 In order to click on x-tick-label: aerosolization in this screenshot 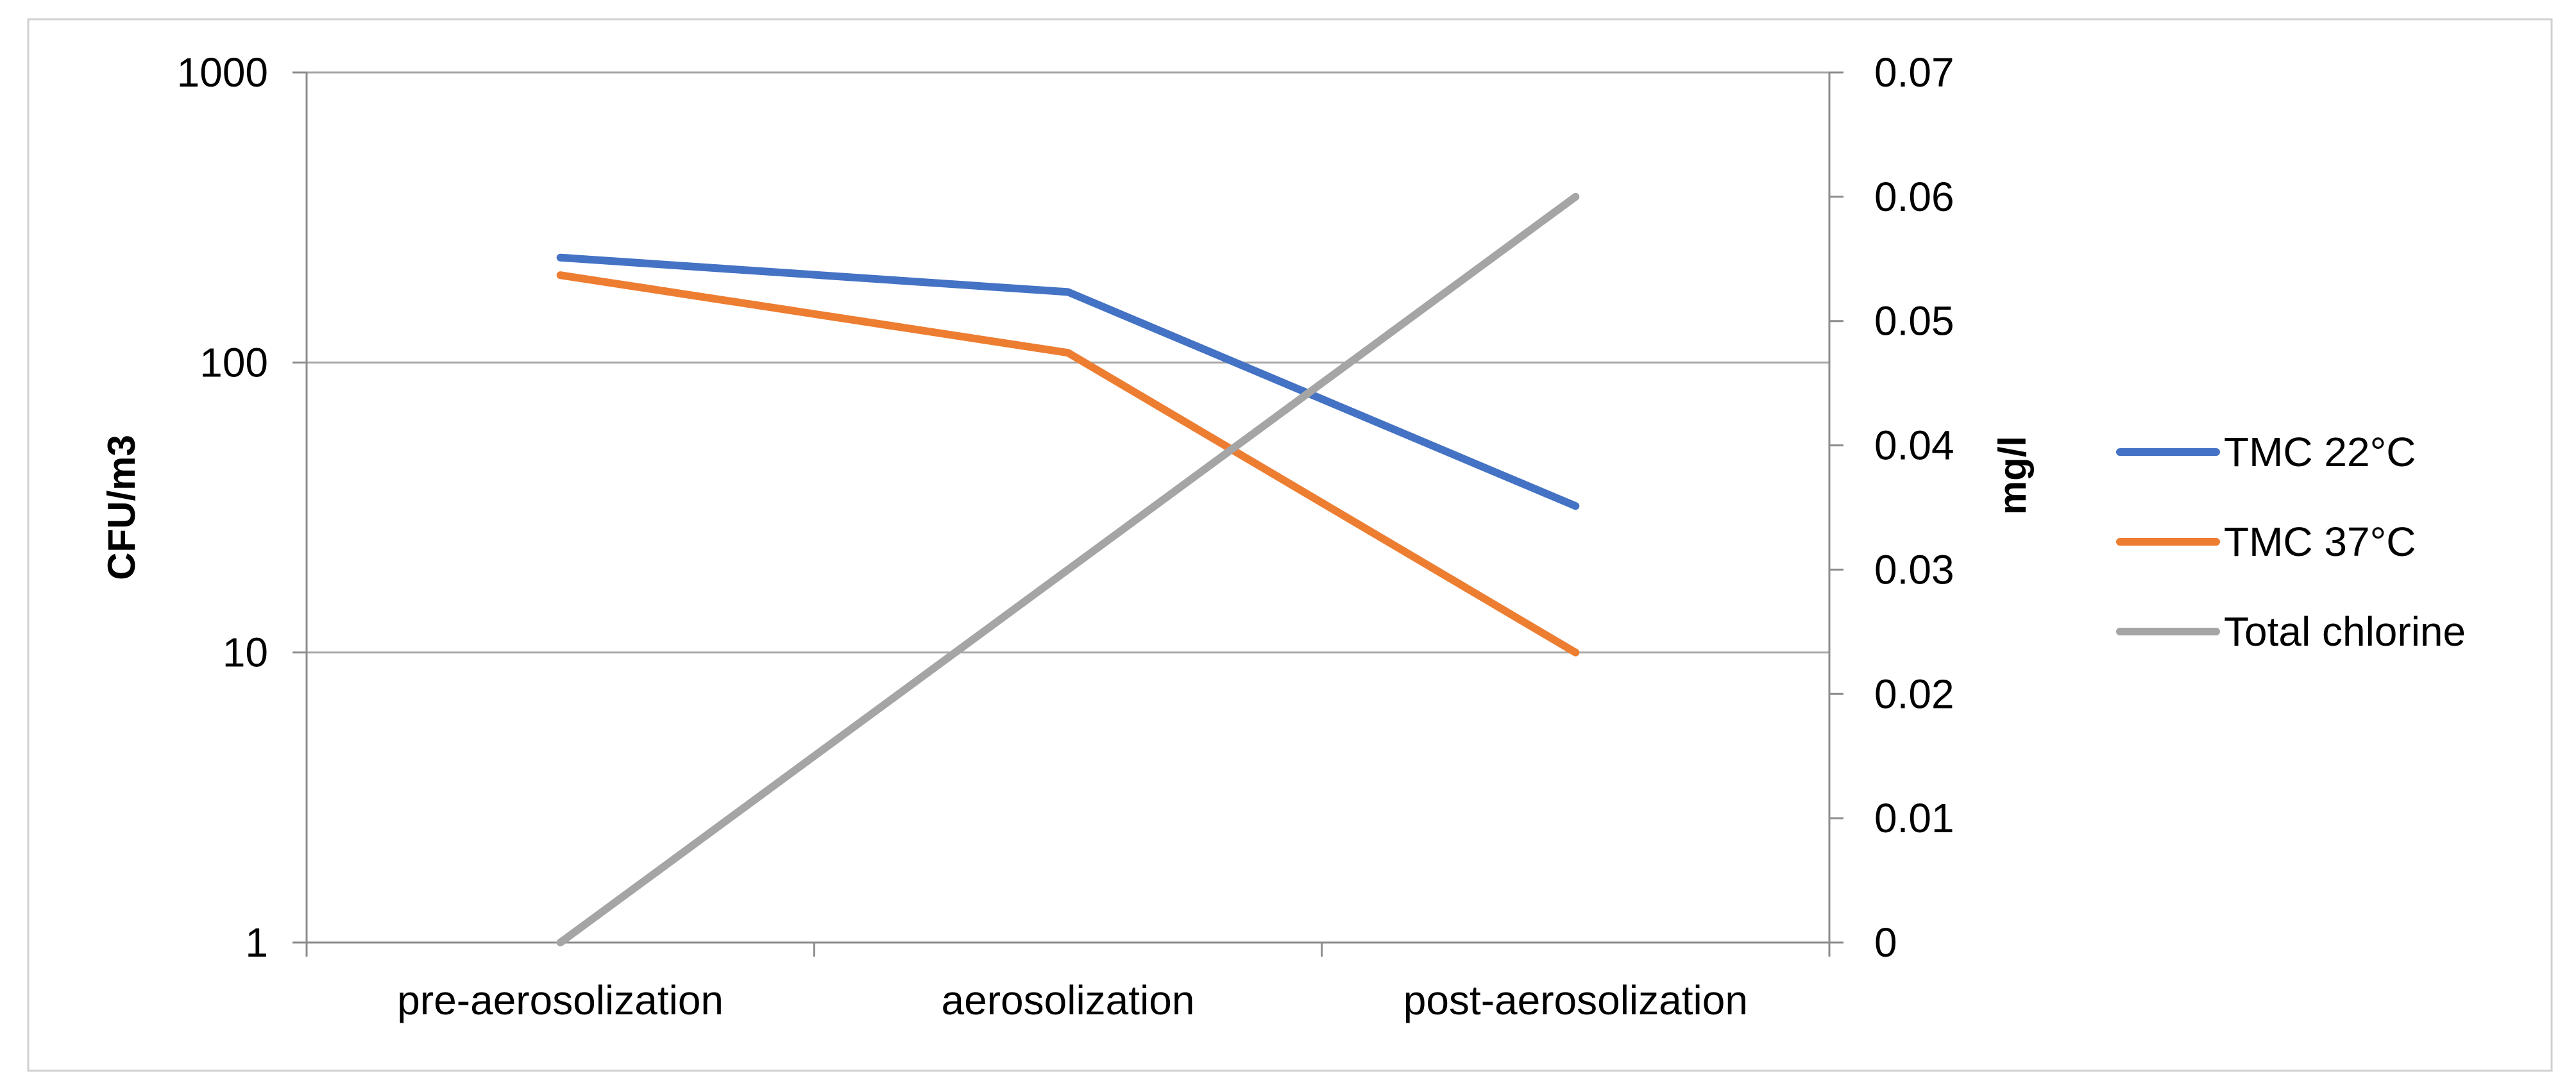, I will do `click(1068, 1000)`.